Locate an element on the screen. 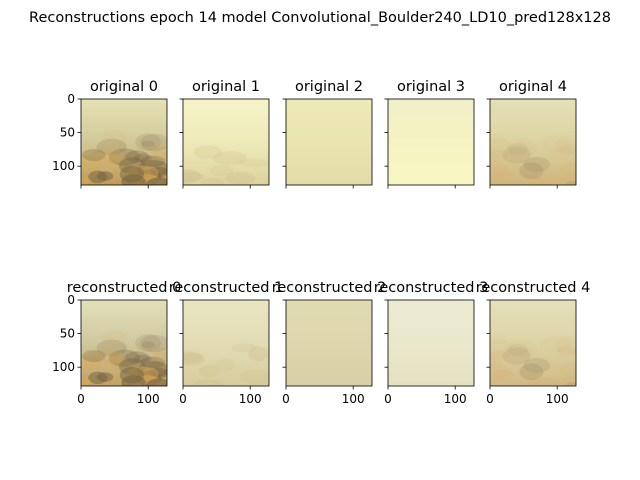 This screenshot has width=640, height=480. panel-original-4: original 4 is located at coordinates (531, 134).